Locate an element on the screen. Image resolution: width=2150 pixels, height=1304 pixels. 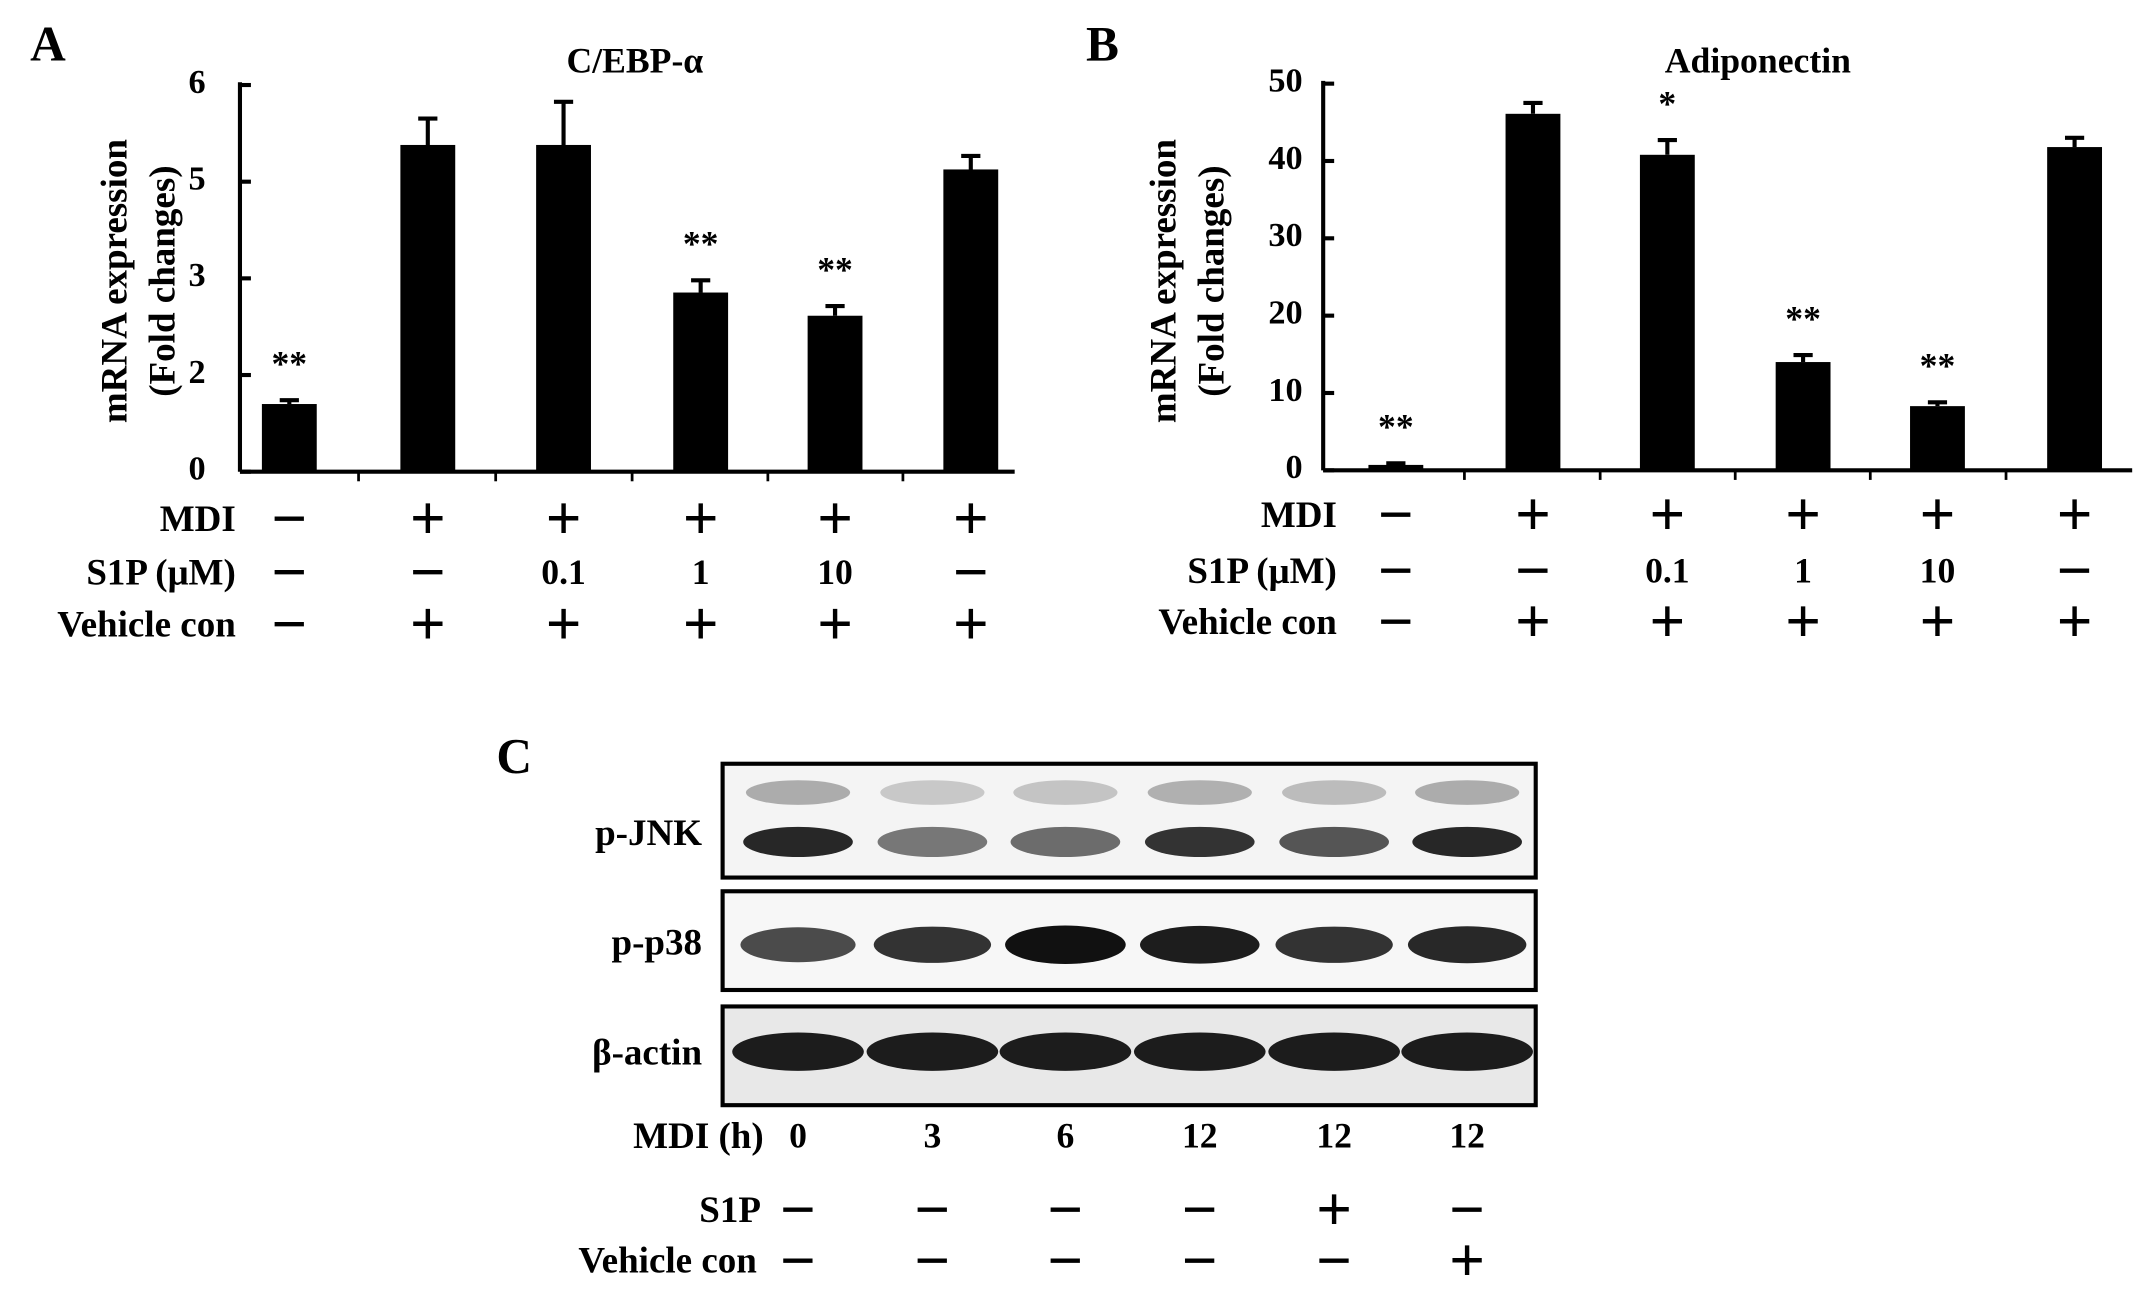
y-tick-label: 3 is located at coordinates (197, 275).